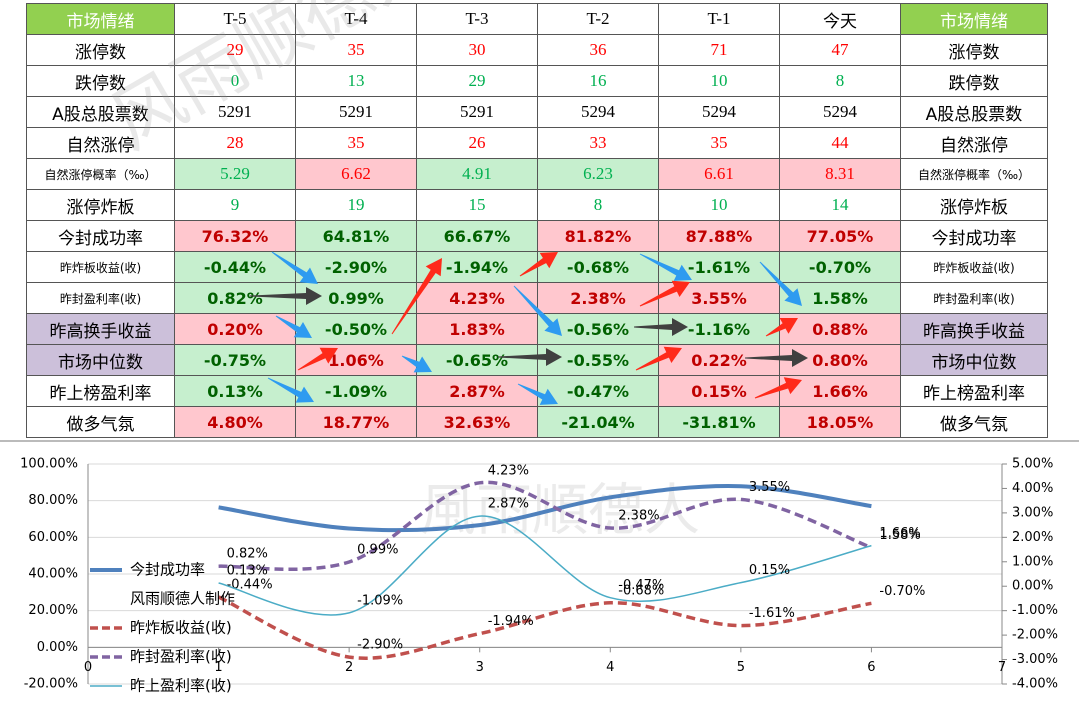 The height and width of the screenshot is (724, 1079). Describe the element at coordinates (356, 360) in the screenshot. I see `cell: 1.06%` at that location.